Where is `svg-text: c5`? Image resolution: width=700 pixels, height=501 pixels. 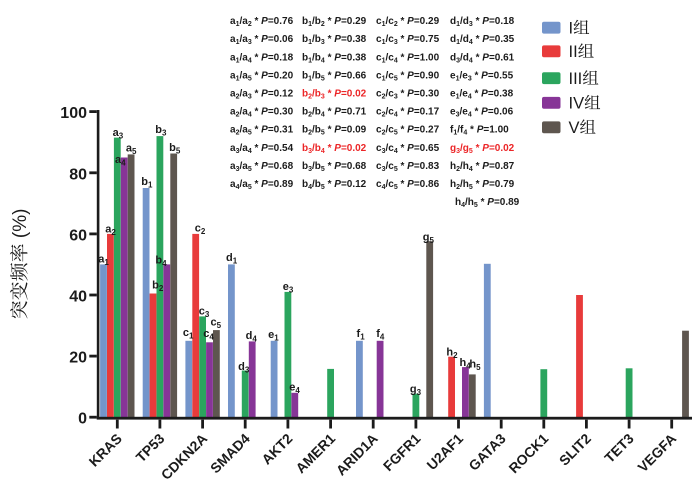
svg-text: c5 is located at coordinates (216, 323).